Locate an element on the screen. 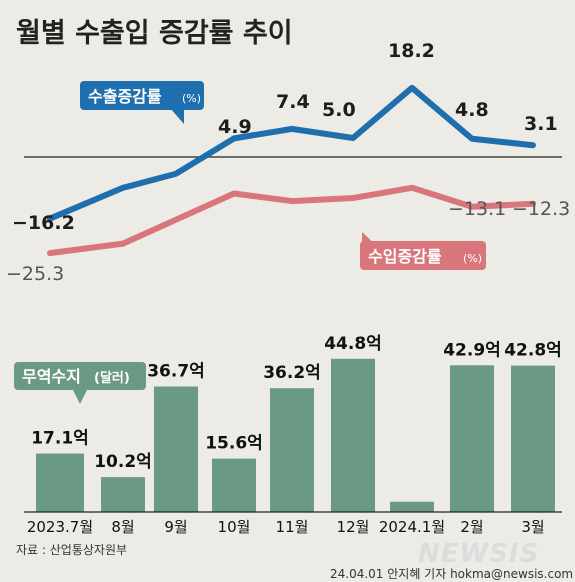  x-tick-label: 2월 is located at coordinates (471, 527).